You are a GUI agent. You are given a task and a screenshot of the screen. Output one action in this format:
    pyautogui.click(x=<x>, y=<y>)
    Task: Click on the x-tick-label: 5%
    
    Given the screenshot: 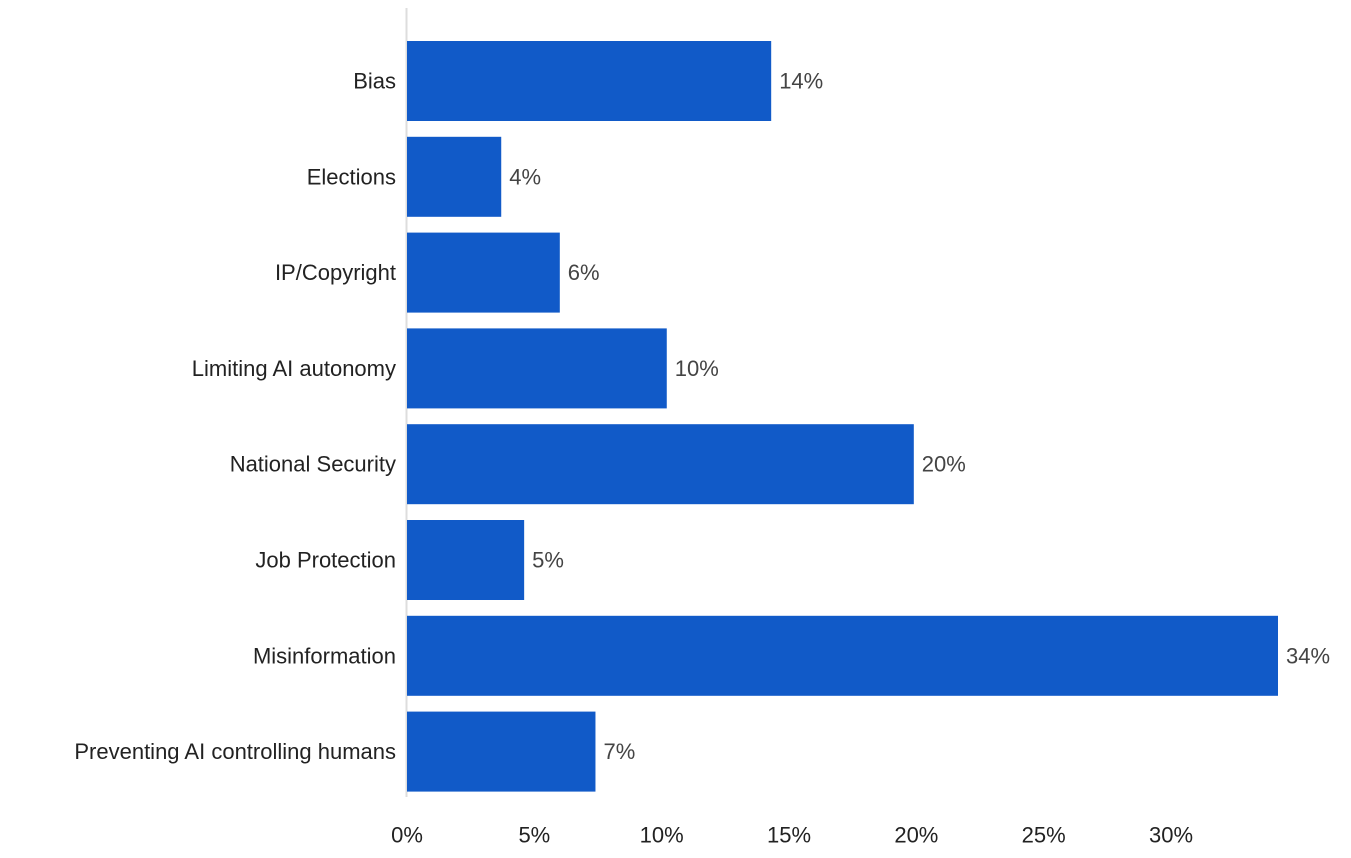 What is the action you would take?
    pyautogui.click(x=534, y=835)
    